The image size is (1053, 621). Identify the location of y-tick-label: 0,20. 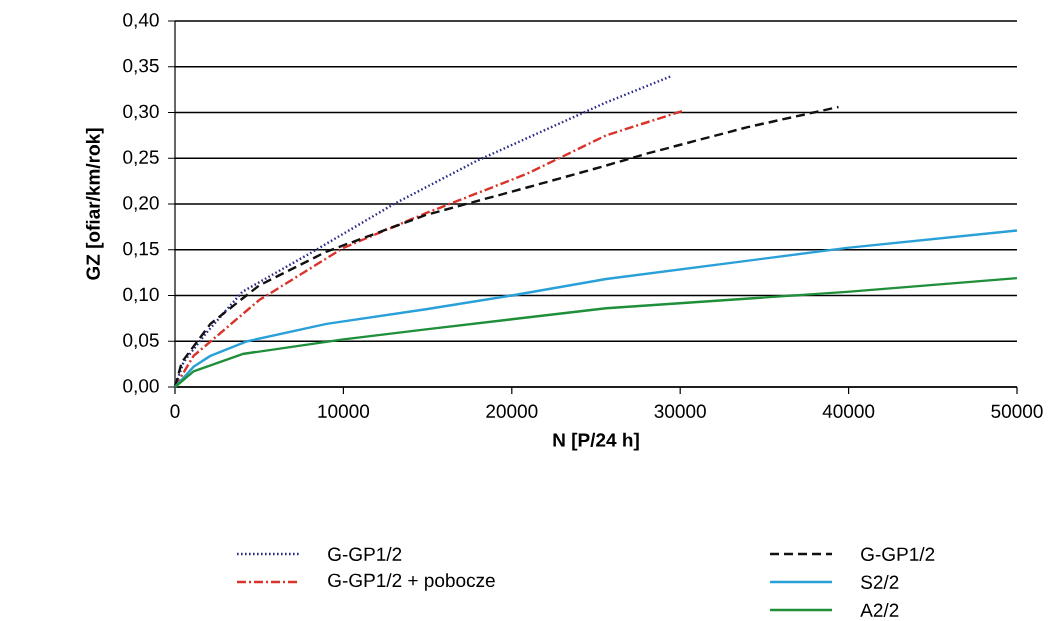
(141, 204).